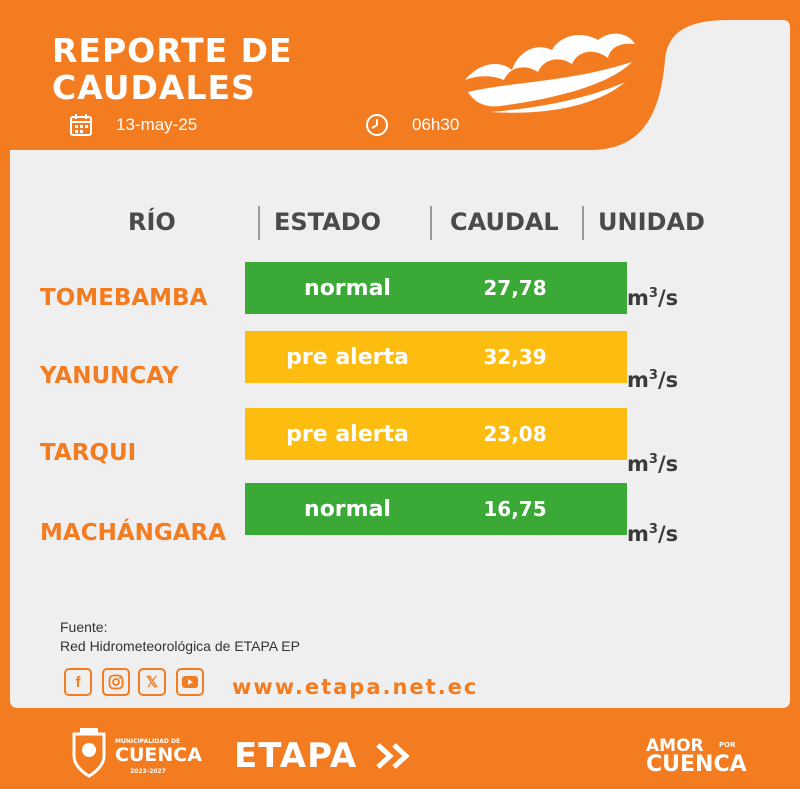 The height and width of the screenshot is (789, 800). Describe the element at coordinates (436, 288) in the screenshot. I see `status-bar: normal 27,78` at that location.